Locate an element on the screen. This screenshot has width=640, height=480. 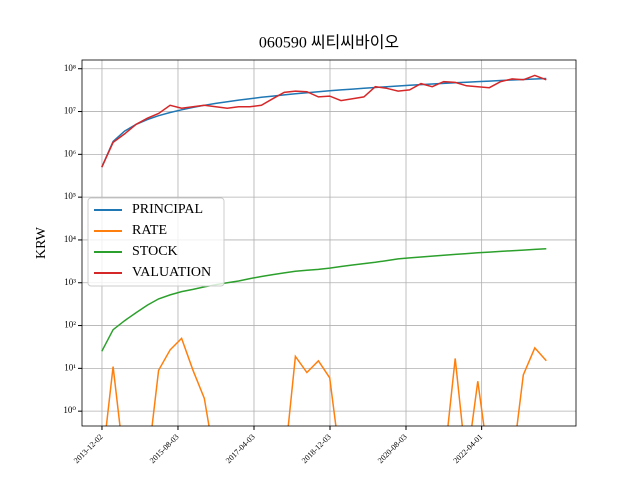
y-tick-label: 10⁷ is located at coordinates (70, 111).